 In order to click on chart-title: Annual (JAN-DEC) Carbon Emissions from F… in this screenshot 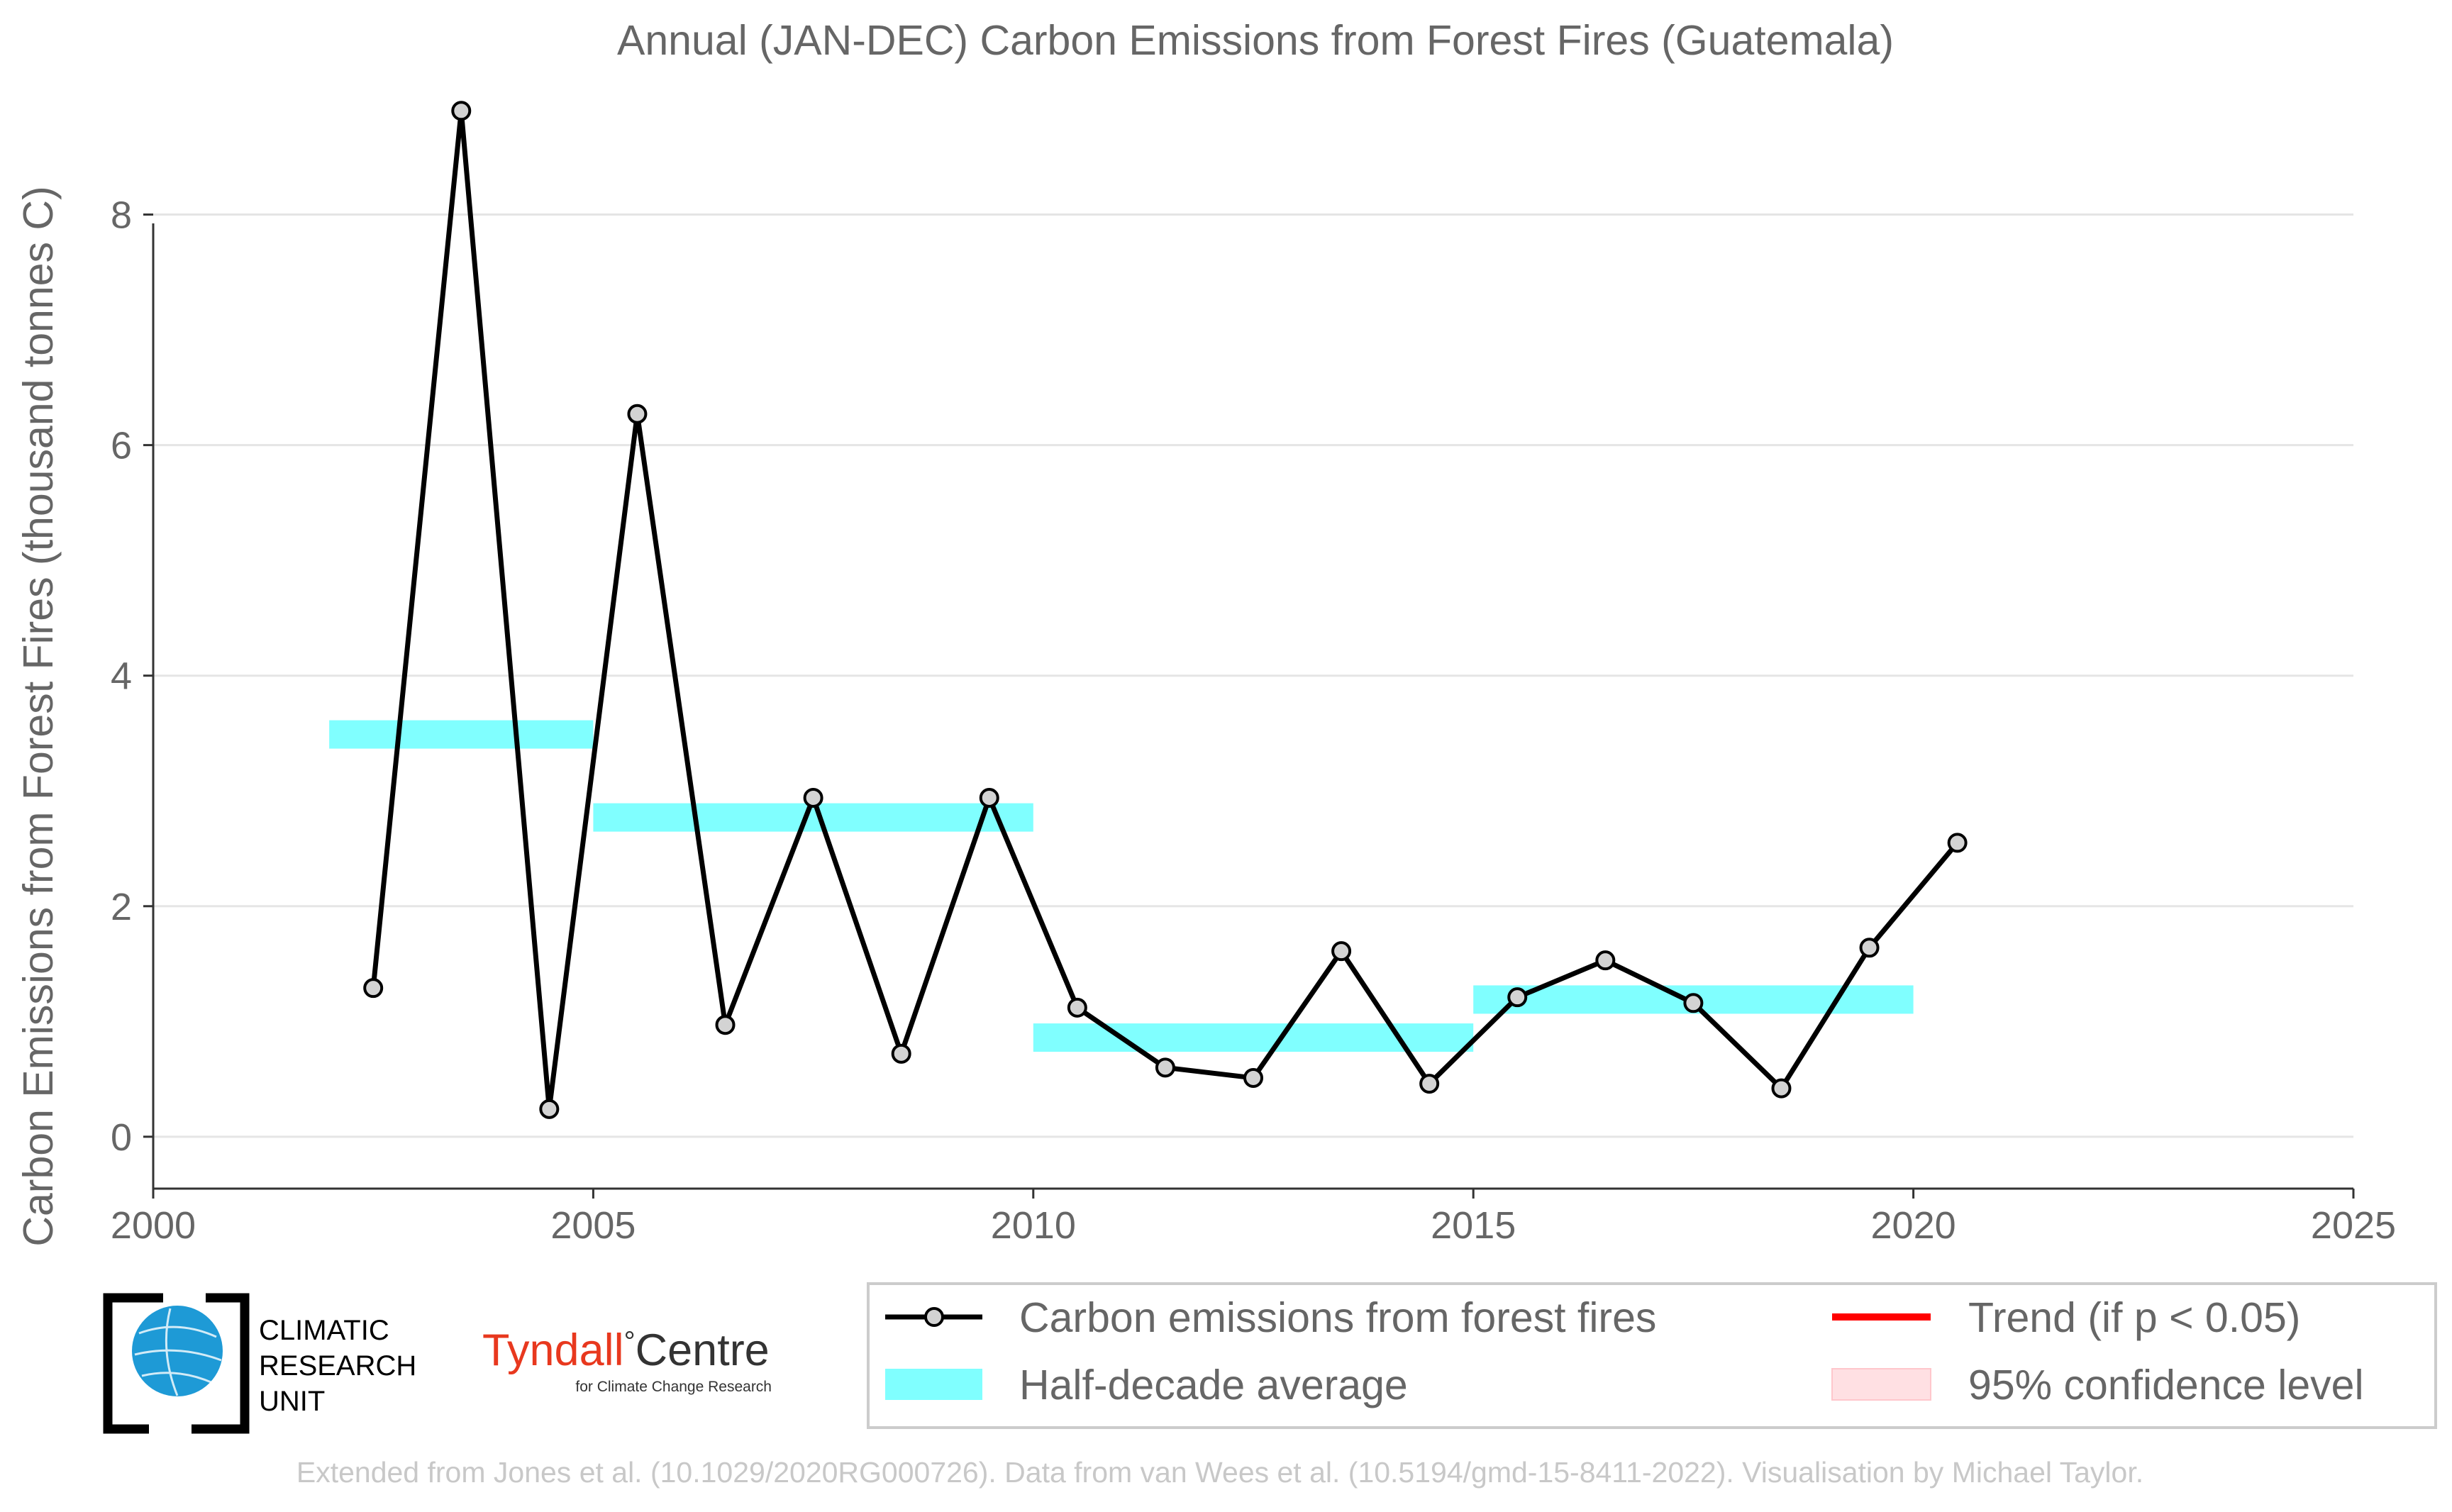, I will do `click(1255, 40)`.